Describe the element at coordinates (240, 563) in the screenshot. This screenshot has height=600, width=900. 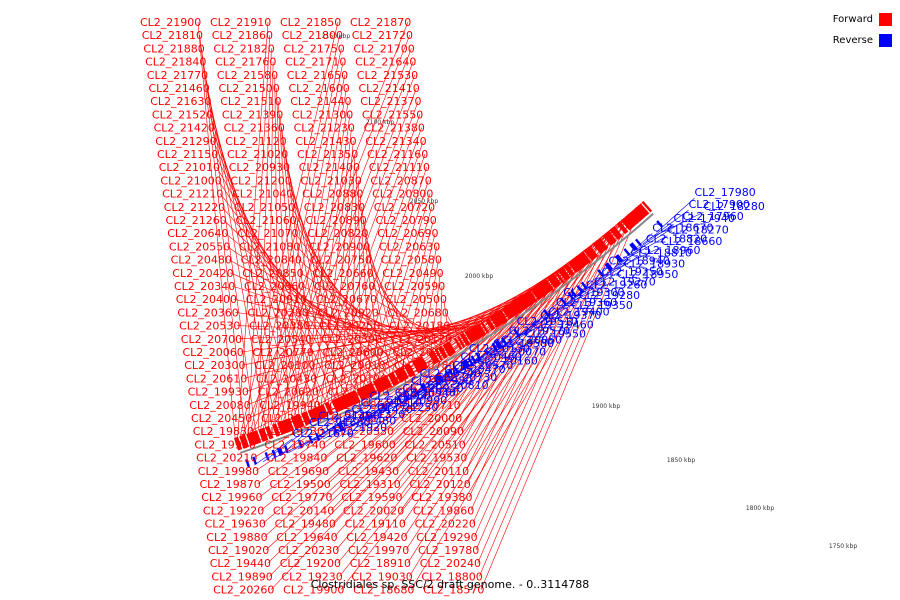
I see `forward-gene-label: CL2_19440` at that location.